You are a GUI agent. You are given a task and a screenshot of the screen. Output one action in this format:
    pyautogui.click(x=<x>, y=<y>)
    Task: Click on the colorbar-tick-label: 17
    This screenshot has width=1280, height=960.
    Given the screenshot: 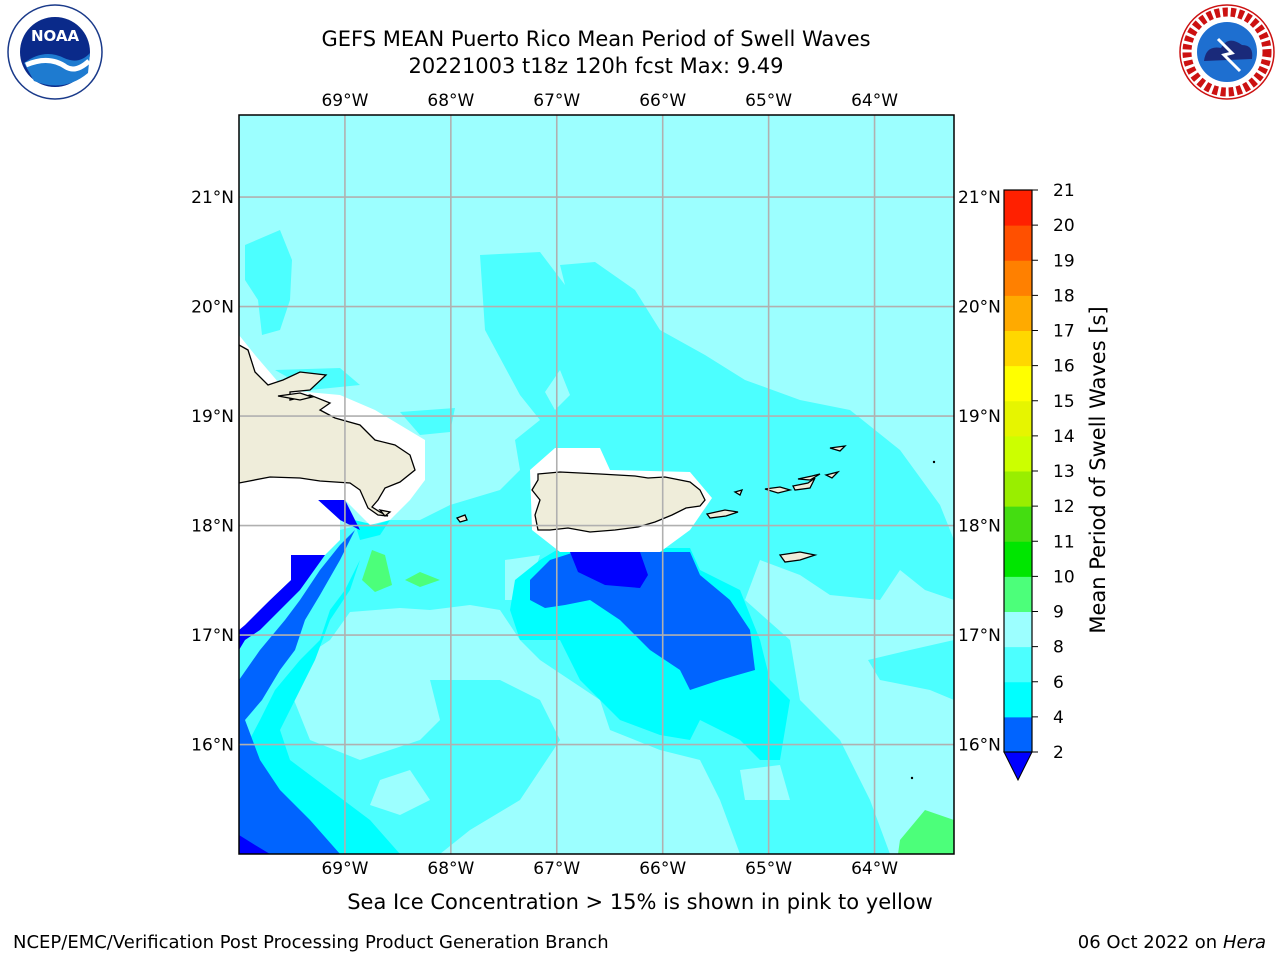 What is the action you would take?
    pyautogui.click(x=1064, y=332)
    